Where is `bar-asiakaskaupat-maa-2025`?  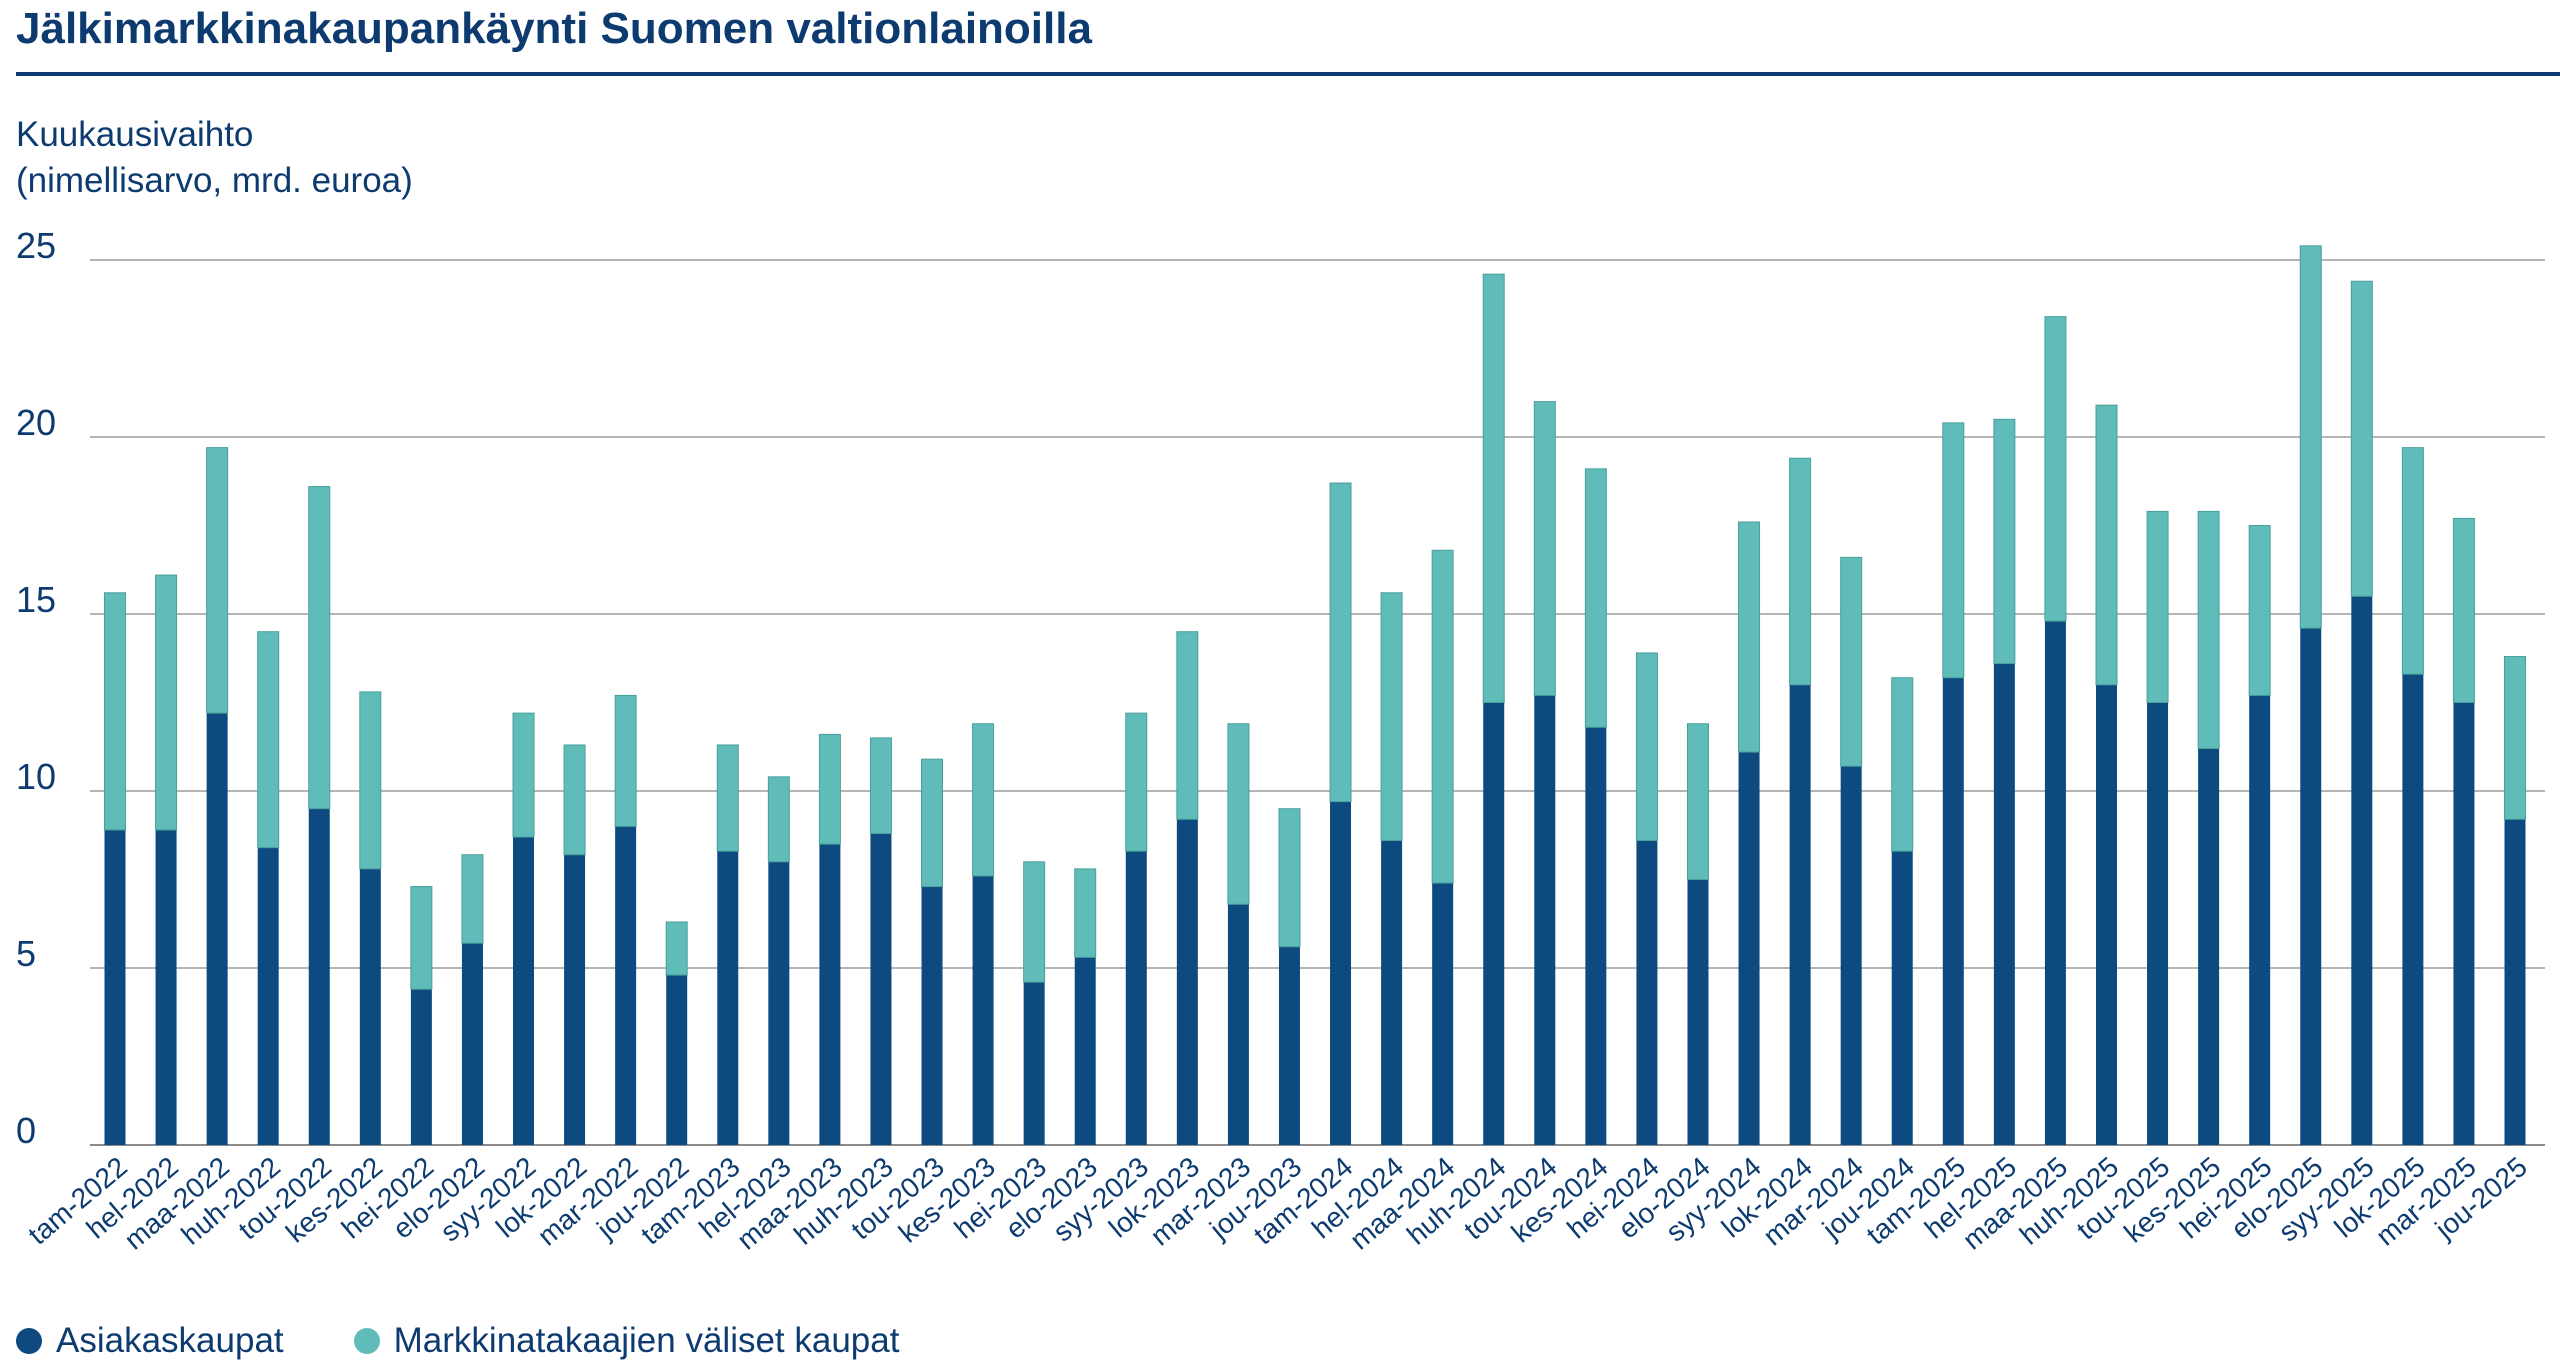 bar-asiakaskaupat-maa-2025 is located at coordinates (2055, 883).